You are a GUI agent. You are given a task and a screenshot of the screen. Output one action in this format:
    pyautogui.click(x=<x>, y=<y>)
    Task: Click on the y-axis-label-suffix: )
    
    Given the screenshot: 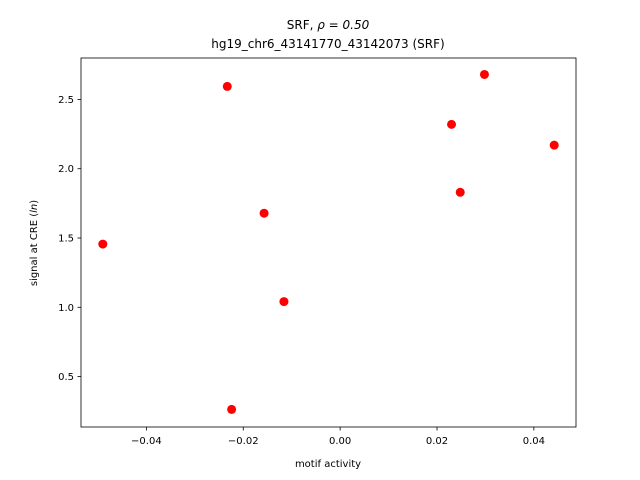 What is the action you would take?
    pyautogui.click(x=34, y=202)
    